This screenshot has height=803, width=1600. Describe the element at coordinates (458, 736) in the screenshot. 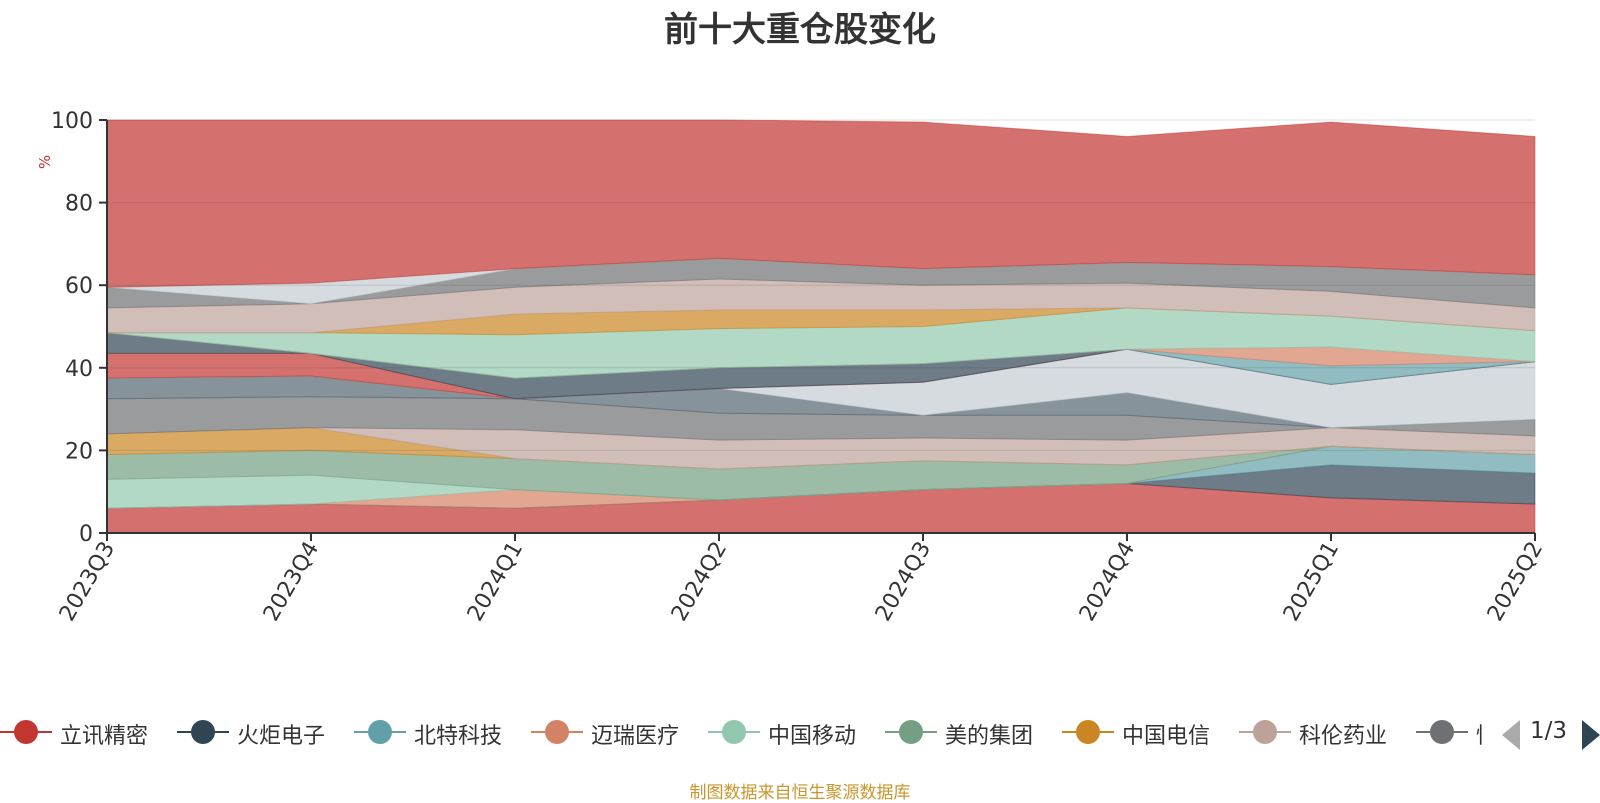

I see `legend-label: 北特科技` at that location.